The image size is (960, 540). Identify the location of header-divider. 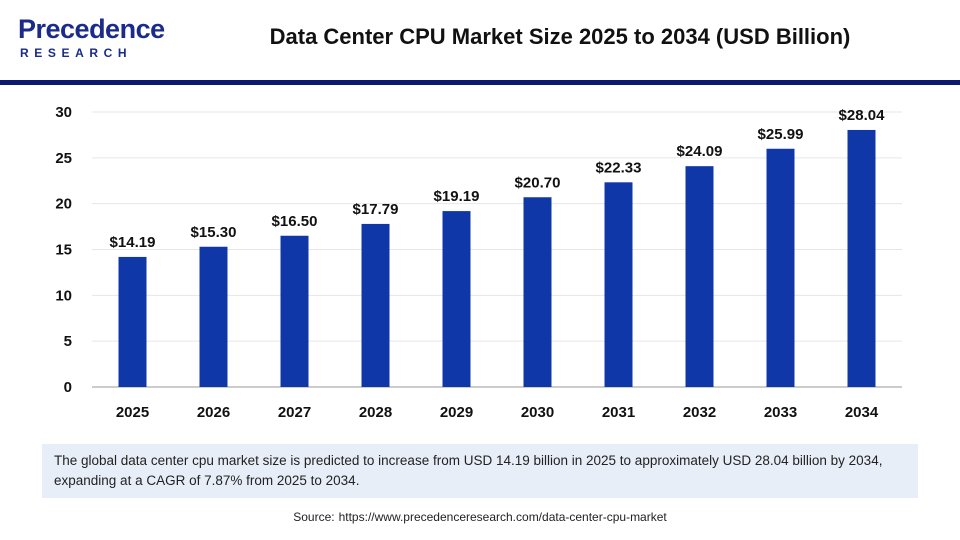
(480, 82).